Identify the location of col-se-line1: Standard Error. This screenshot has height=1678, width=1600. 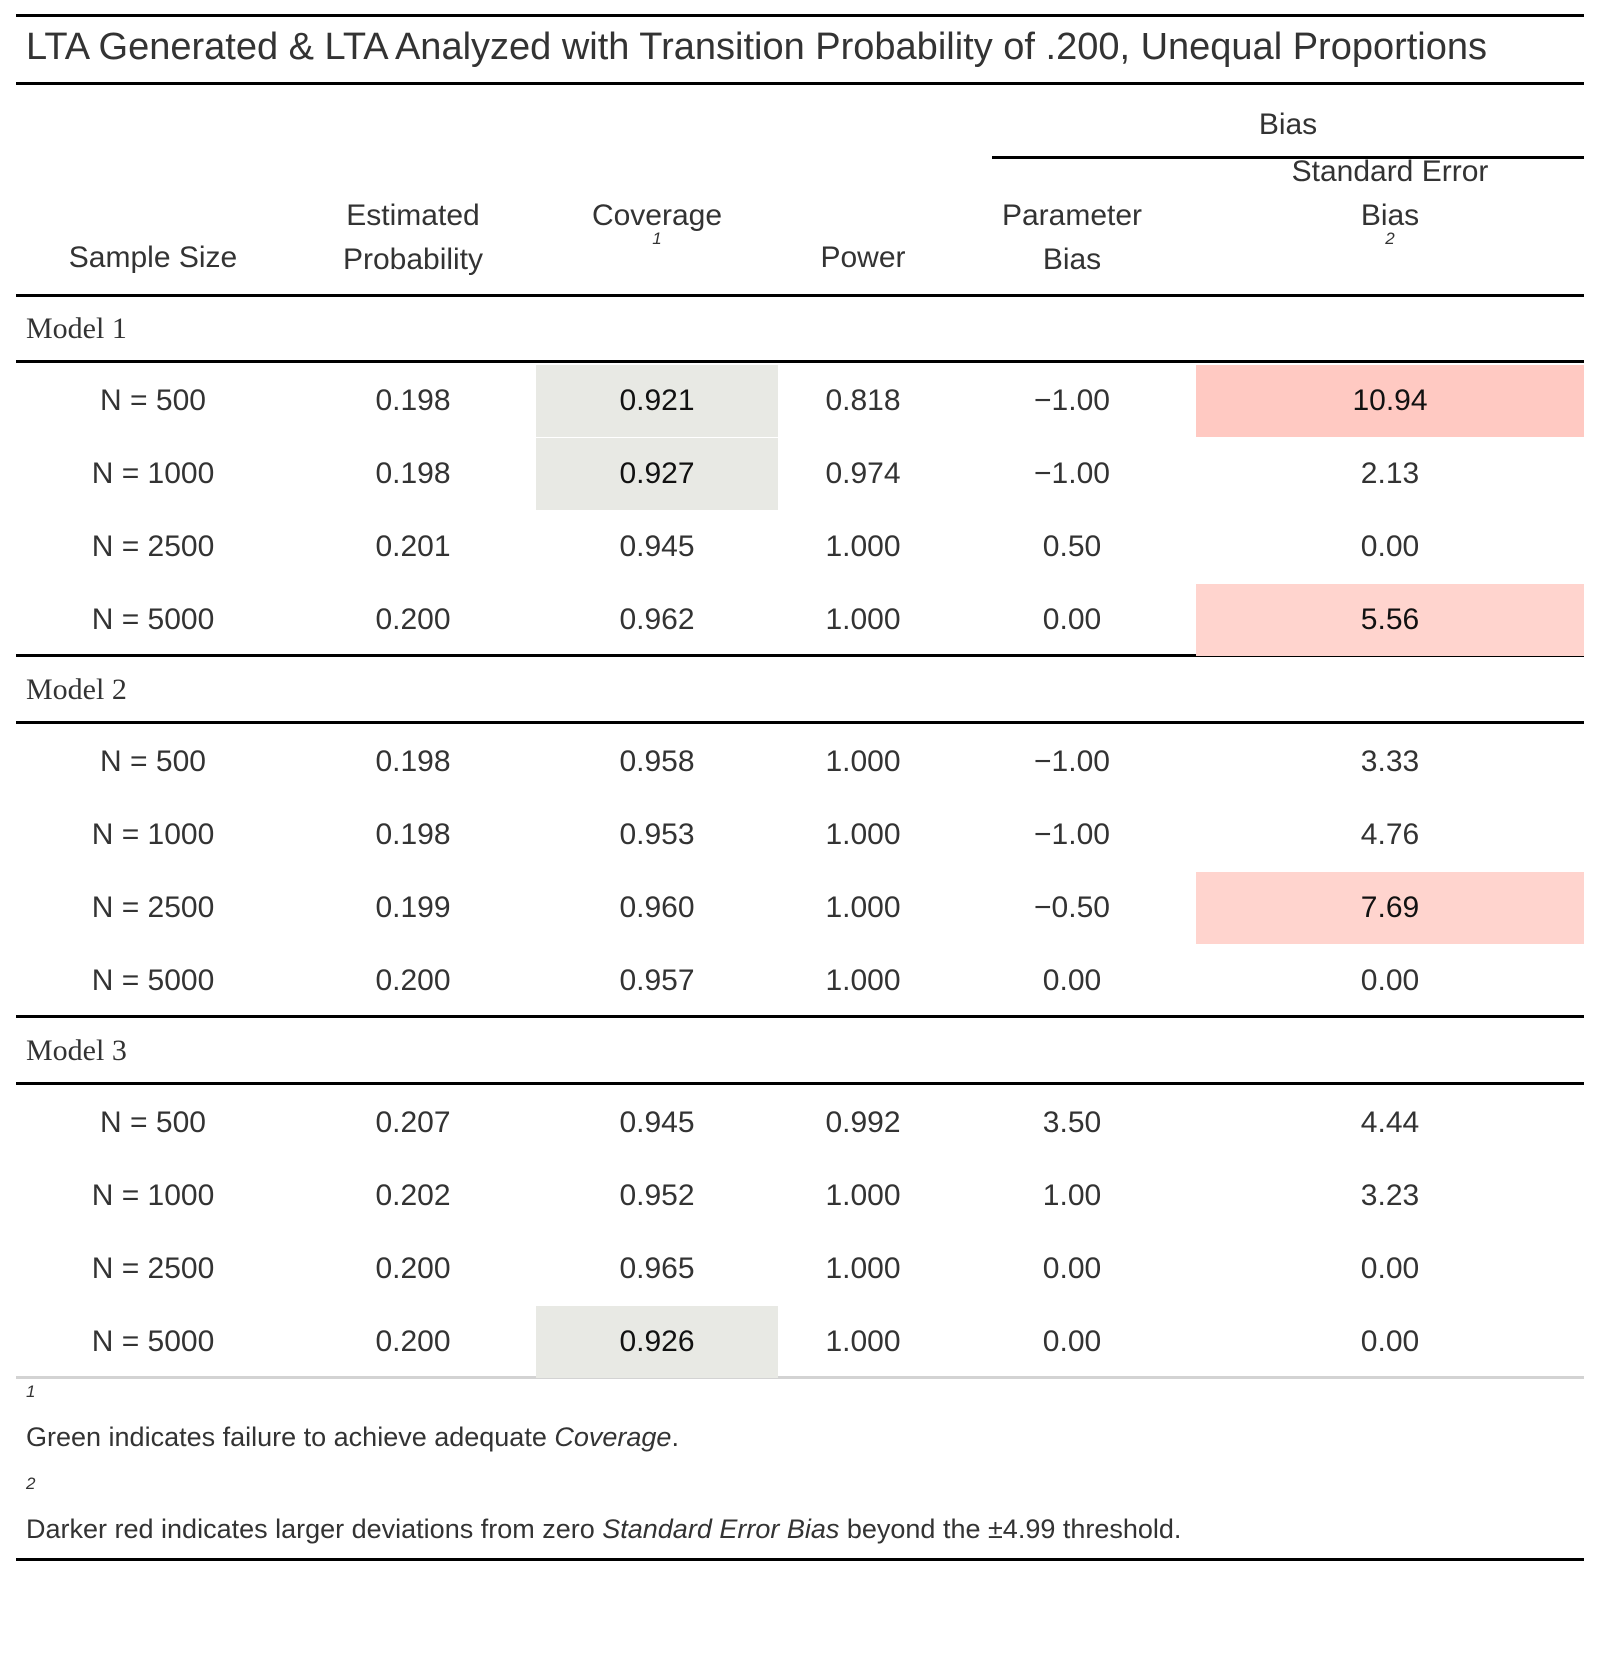
(1390, 171).